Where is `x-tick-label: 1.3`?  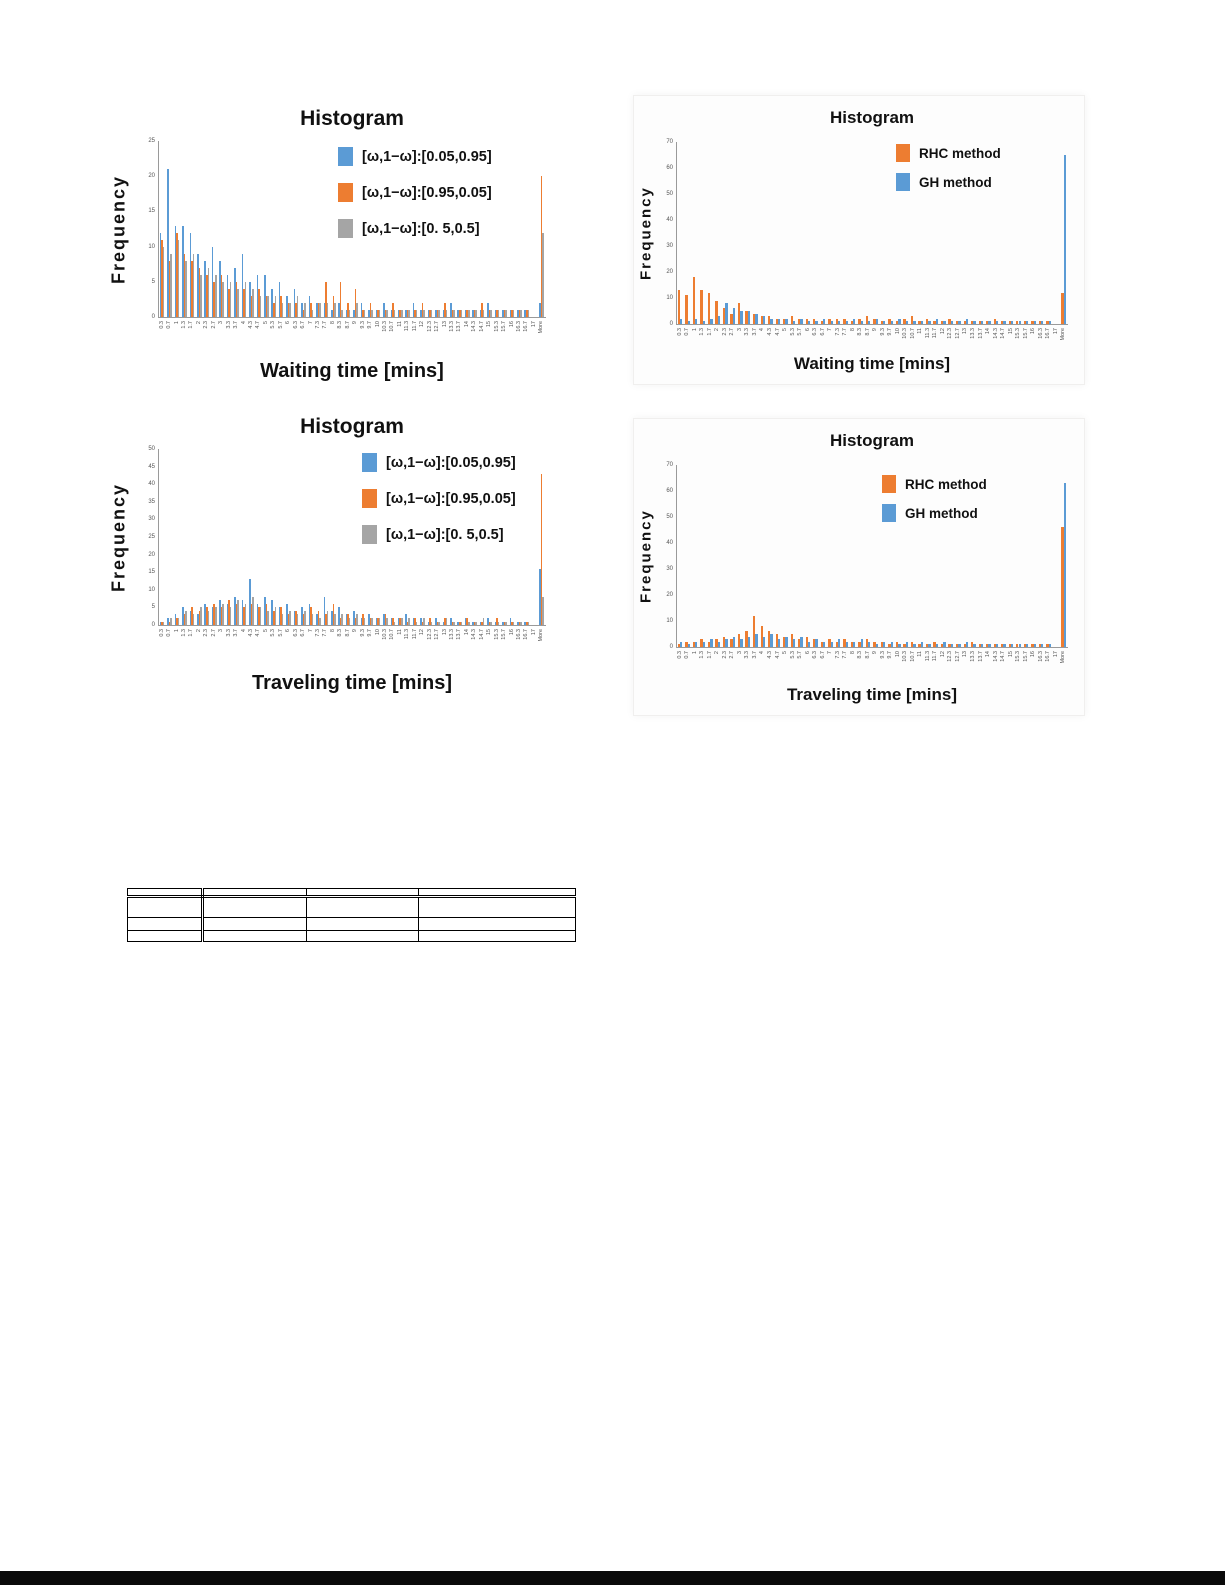
x-tick-label: 1.3 is located at coordinates (702, 332).